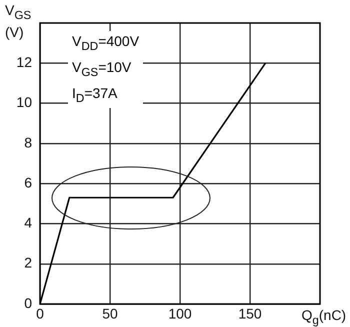 The image size is (350, 327). I want to click on annotation: V$_{DD}$=400V, so click(106, 43).